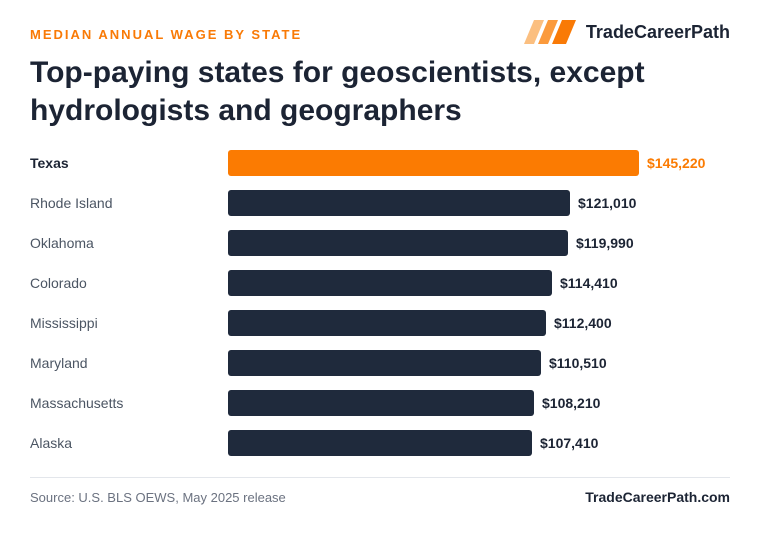 The height and width of the screenshot is (534, 760). I want to click on category-label: Alaska, so click(51, 443).